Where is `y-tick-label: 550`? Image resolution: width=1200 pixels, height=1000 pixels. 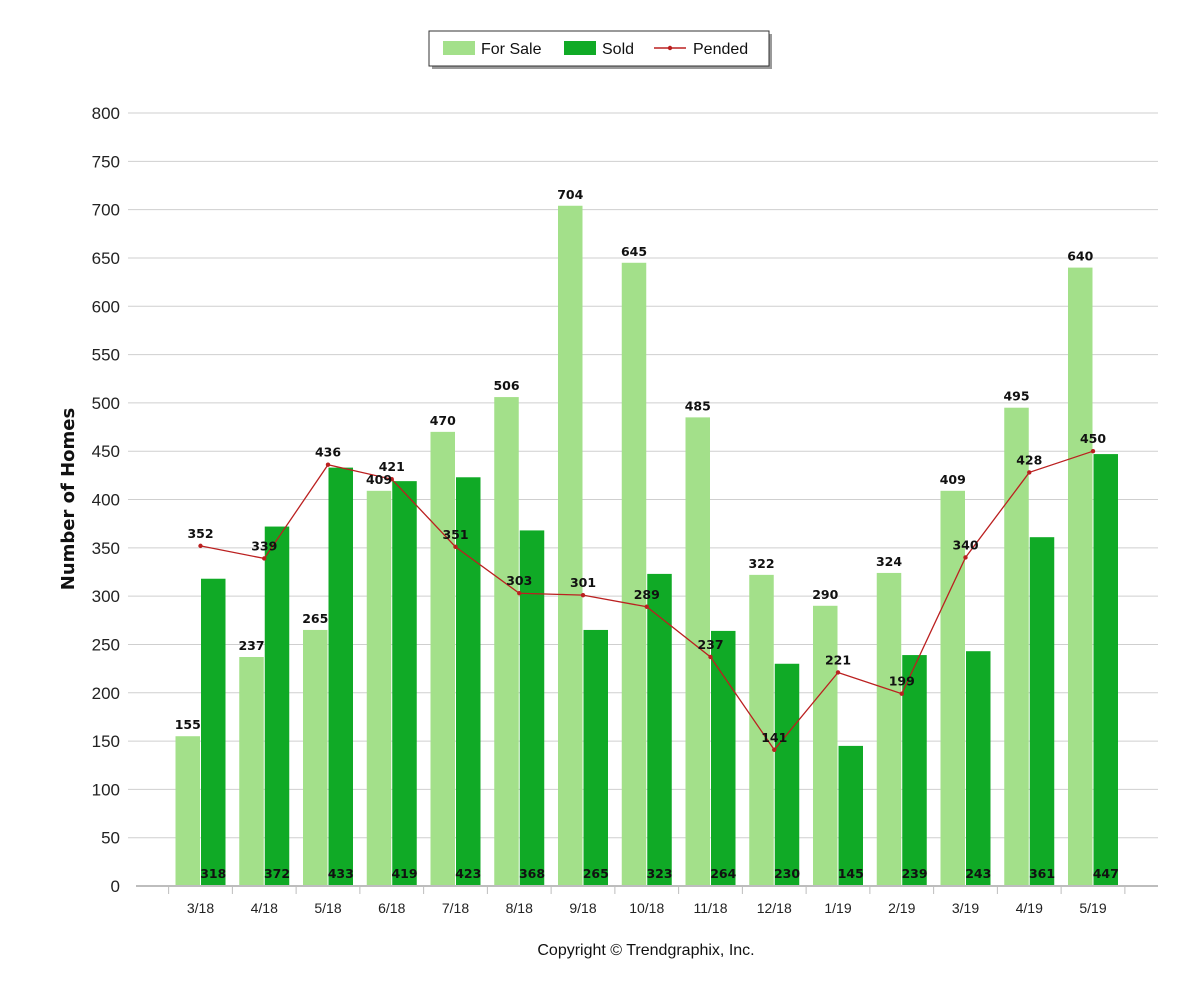 y-tick-label: 550 is located at coordinates (106, 355).